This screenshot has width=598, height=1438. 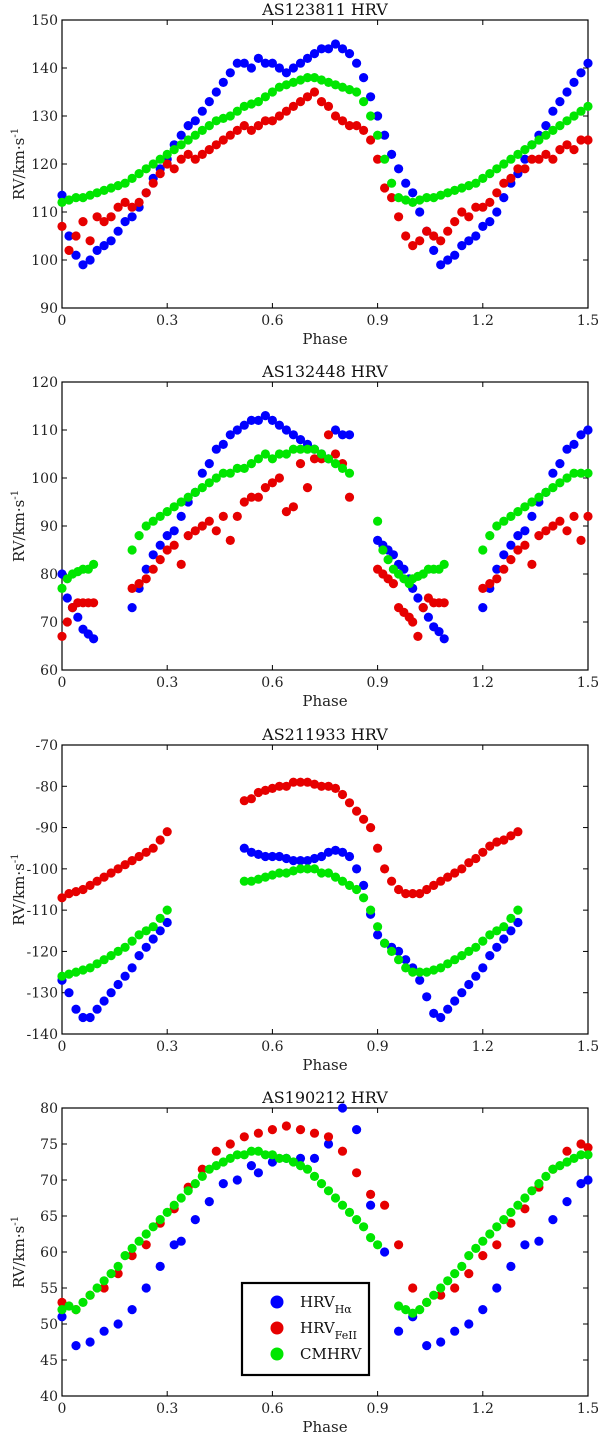 I want to click on series-cm, so click(x=325, y=519).